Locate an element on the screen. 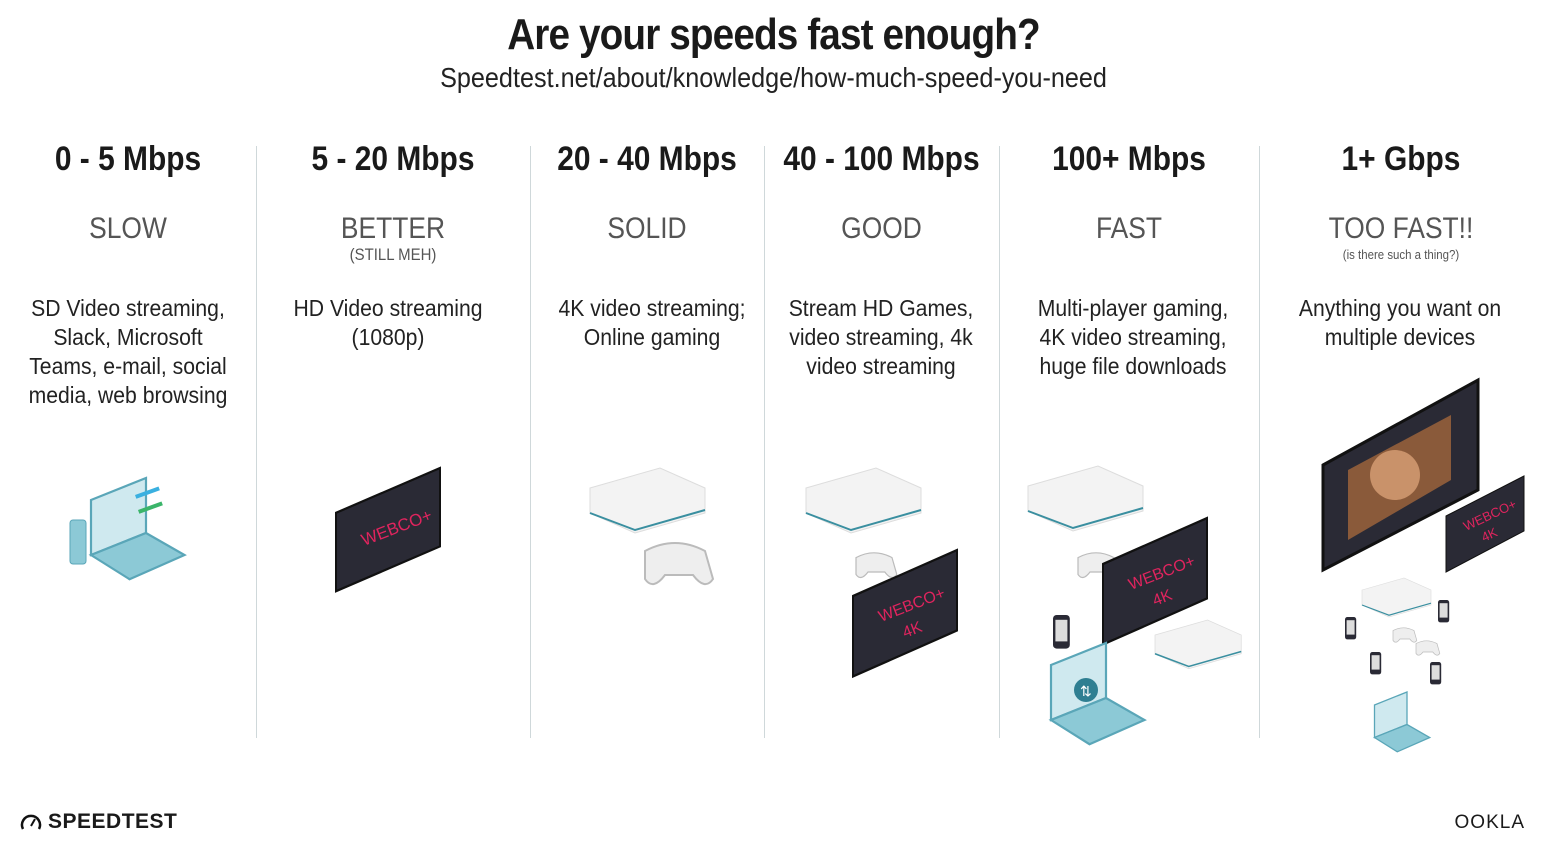 The width and height of the screenshot is (1547, 843). large-tv-icon is located at coordinates (1400, 475).